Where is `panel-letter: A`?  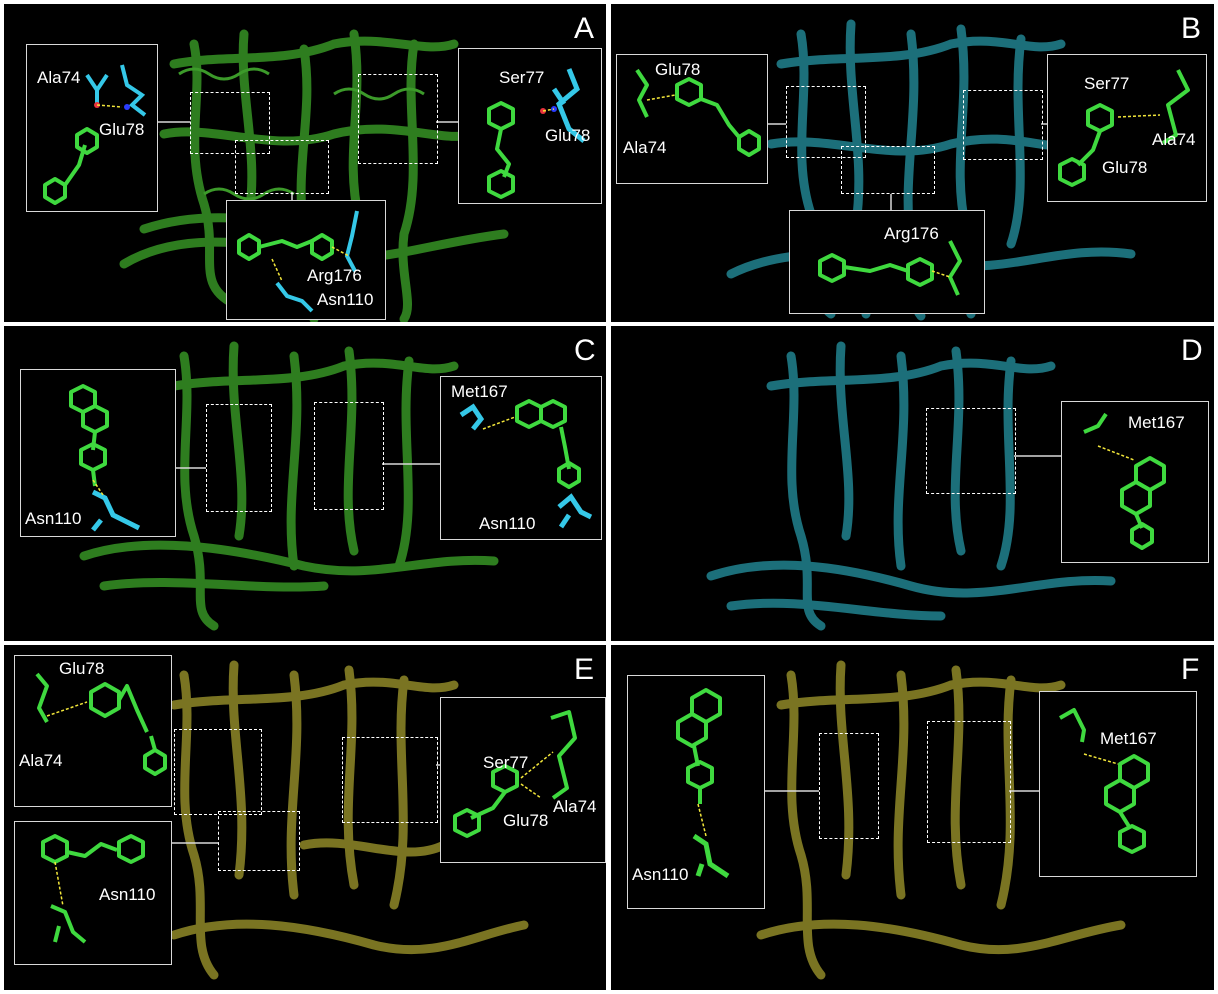
panel-letter: A is located at coordinates (584, 28).